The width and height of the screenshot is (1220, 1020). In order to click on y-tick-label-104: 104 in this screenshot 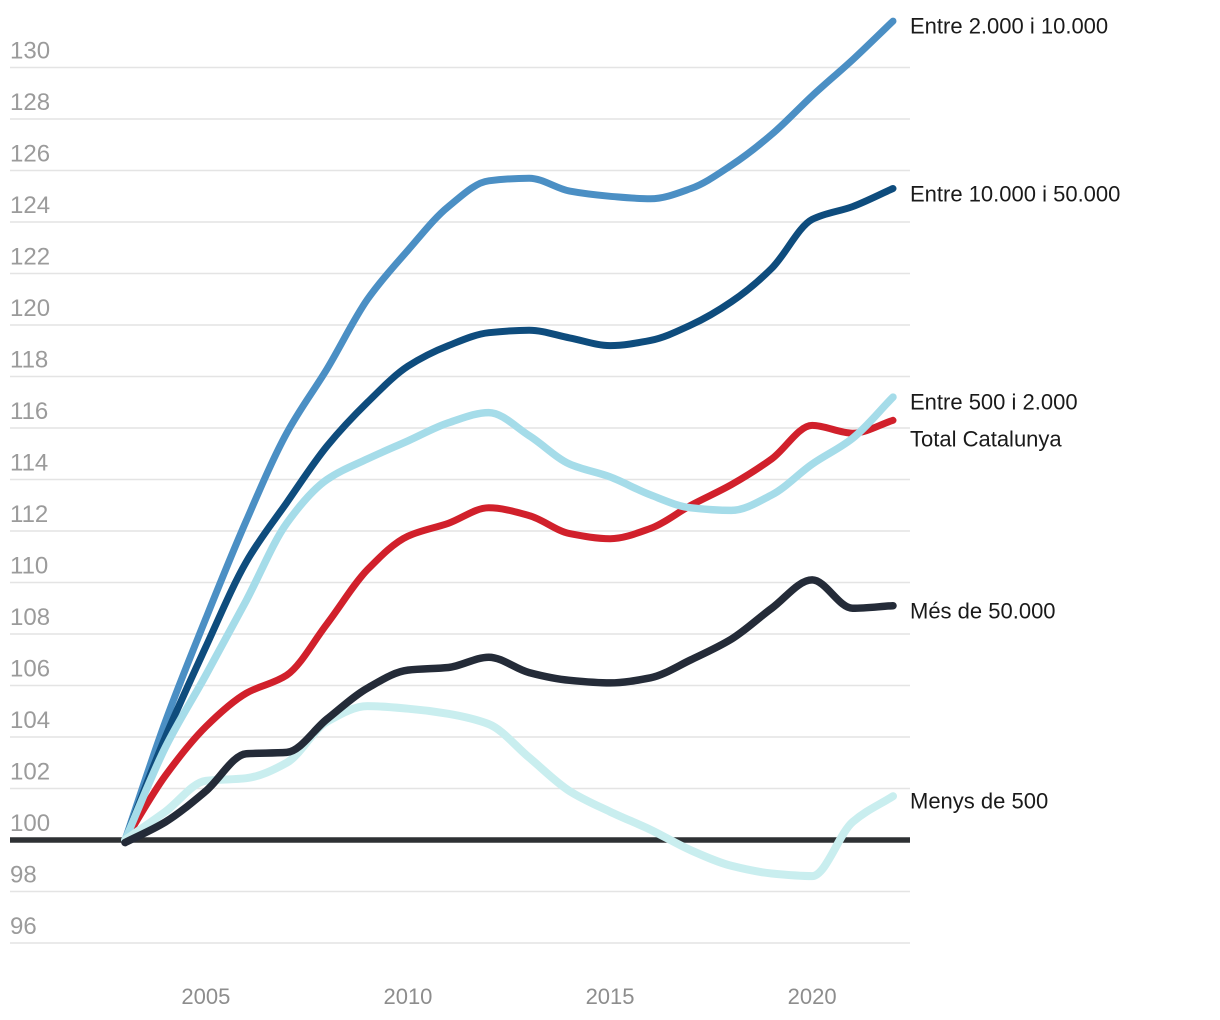, I will do `click(30, 720)`.